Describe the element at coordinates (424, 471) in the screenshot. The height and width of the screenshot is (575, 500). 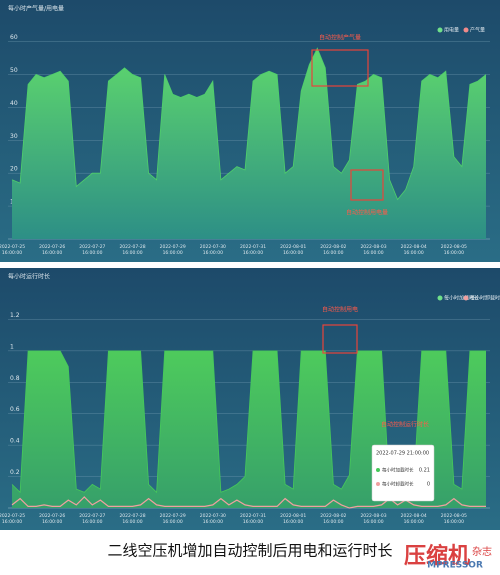
I see `tooltip-value: 0.21` at that location.